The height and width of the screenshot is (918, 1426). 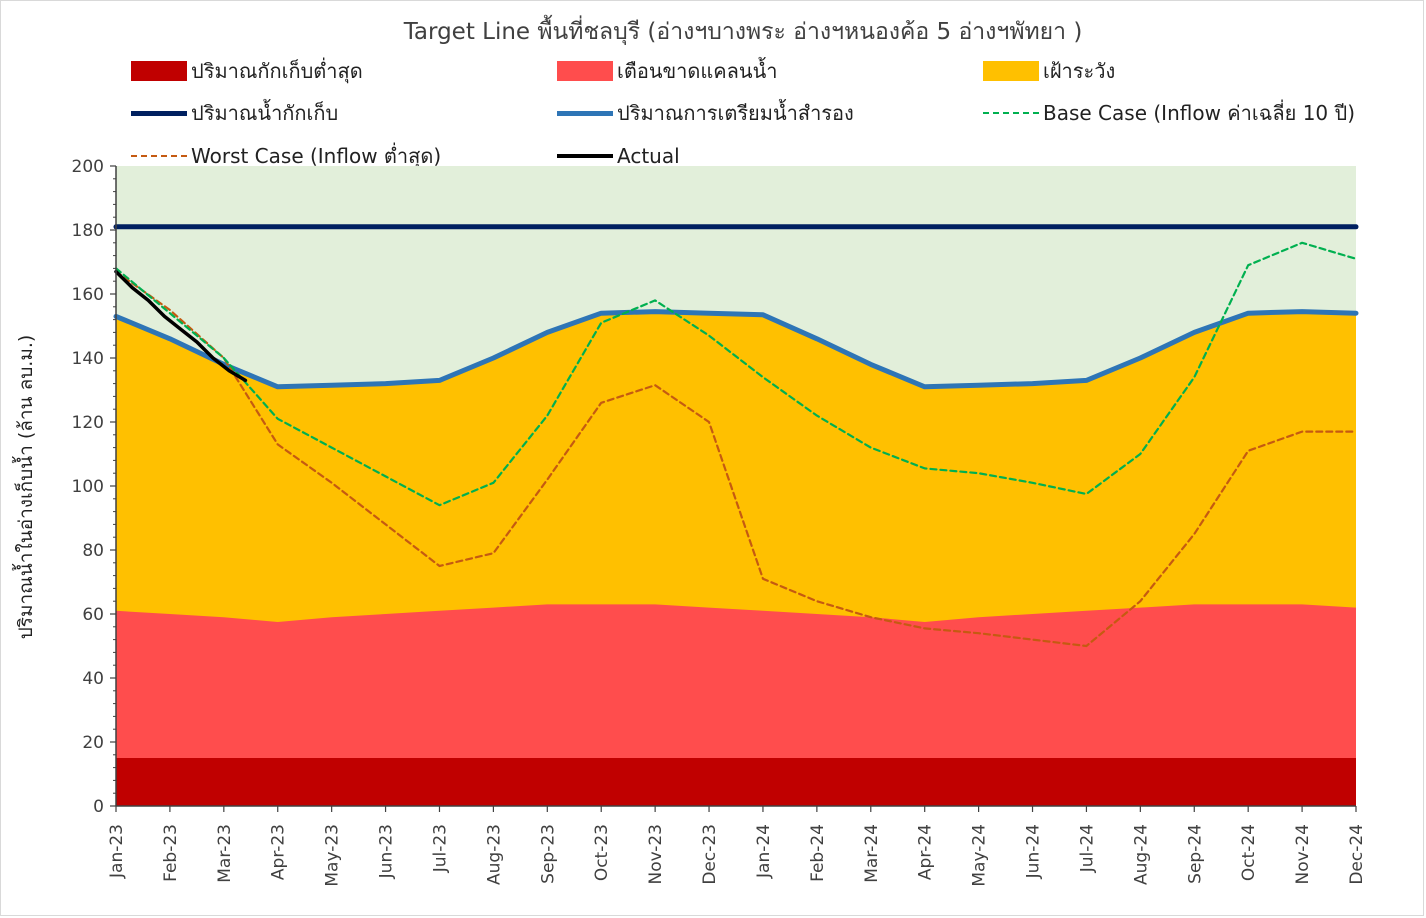 What do you see at coordinates (88, 167) in the screenshot?
I see `y-tick-label: 200` at bounding box center [88, 167].